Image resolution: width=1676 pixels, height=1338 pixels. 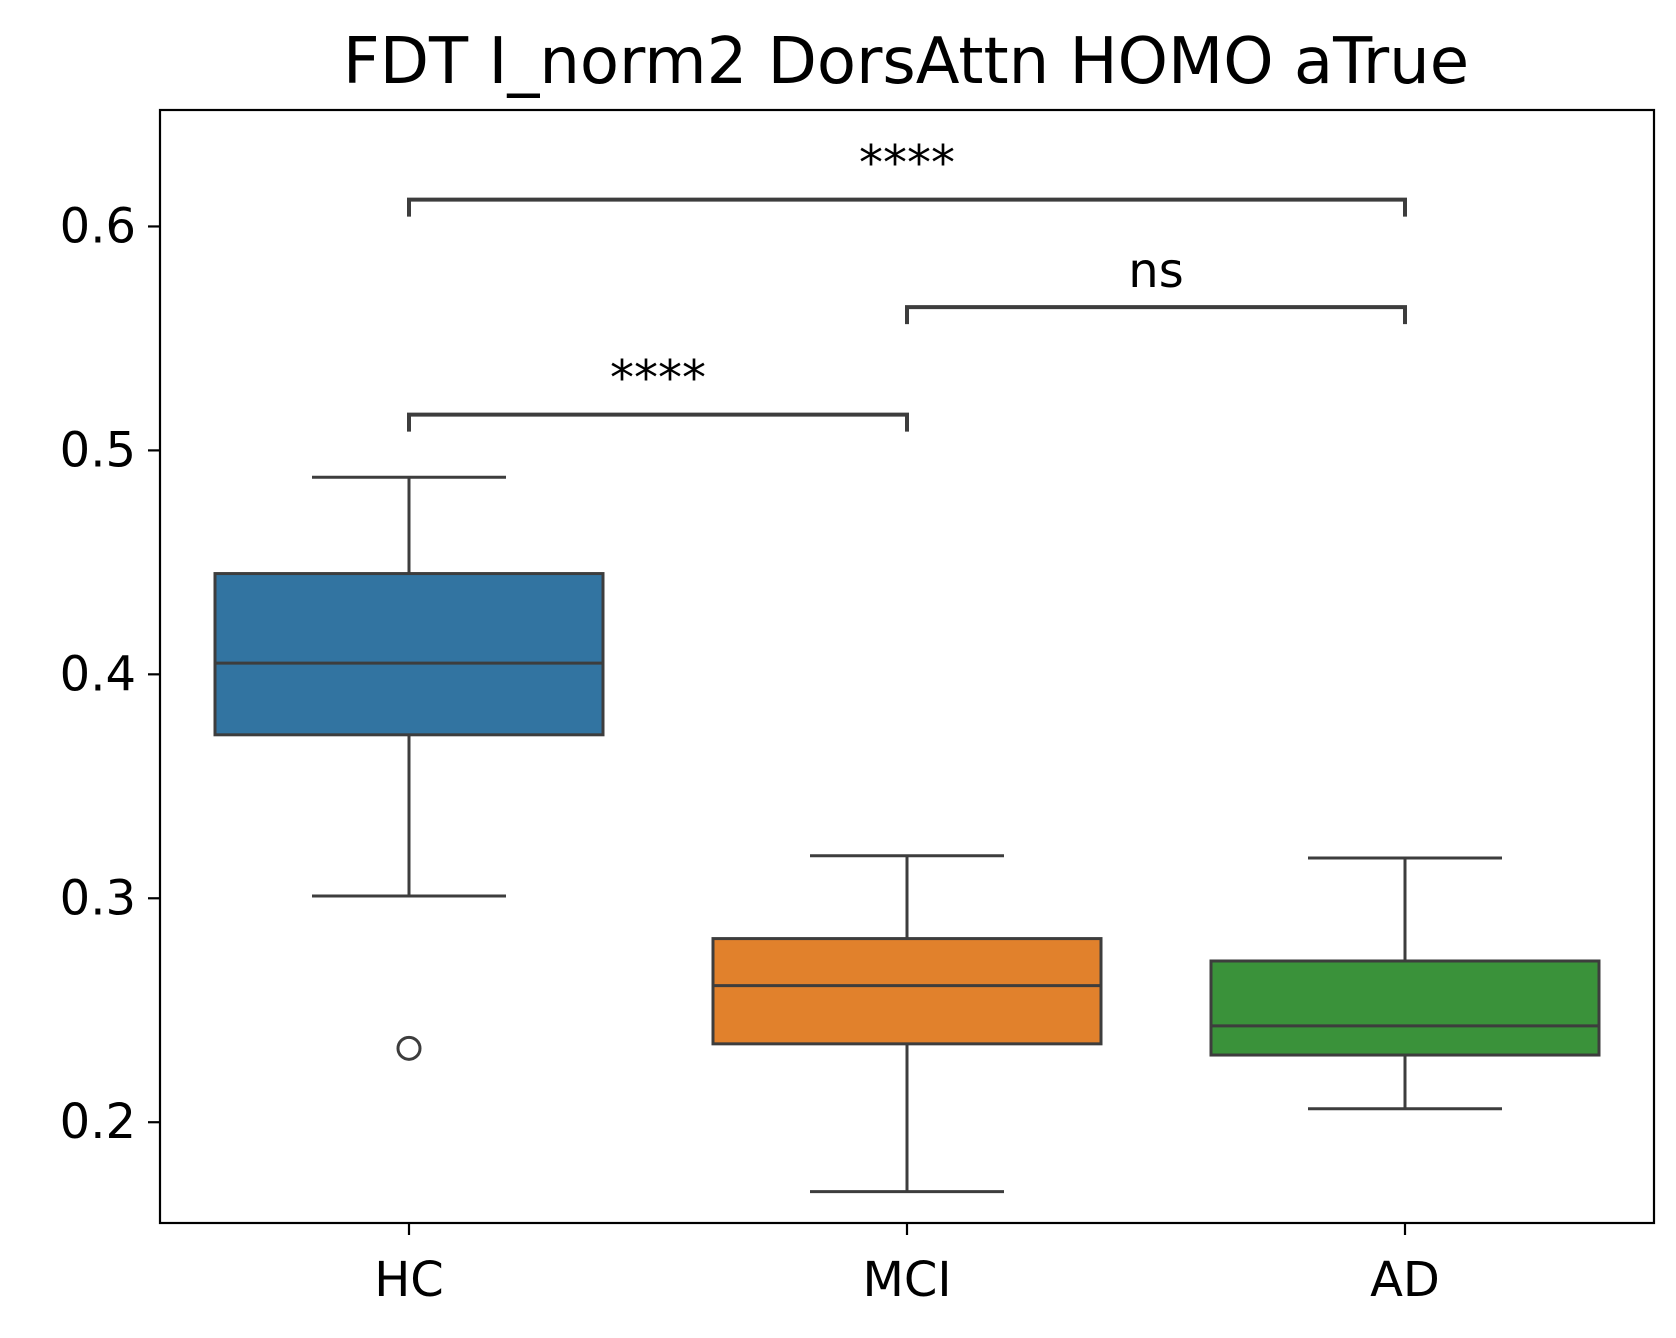 What do you see at coordinates (98, 450) in the screenshot?
I see `y-tick-label: 0.5` at bounding box center [98, 450].